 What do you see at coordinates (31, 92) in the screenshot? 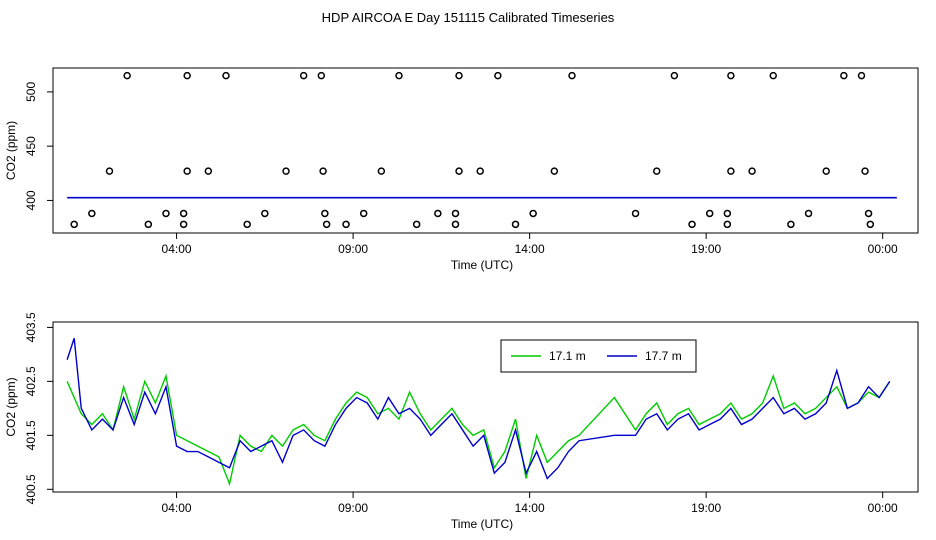
I see `y-tick-label: 500` at bounding box center [31, 92].